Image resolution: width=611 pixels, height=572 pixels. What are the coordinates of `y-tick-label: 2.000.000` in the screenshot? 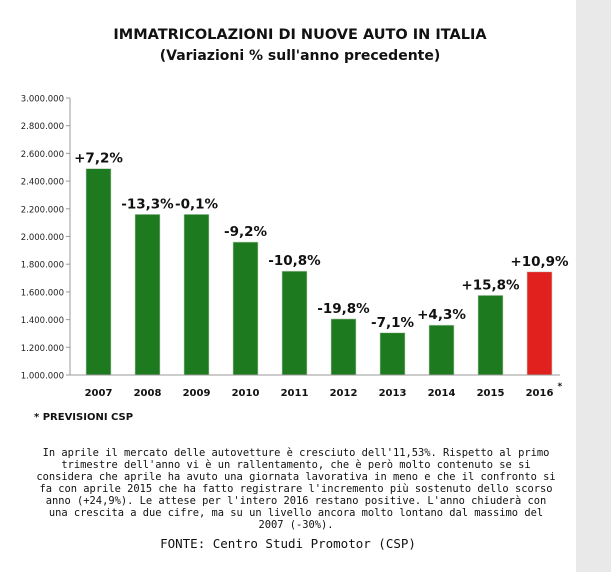 It's located at (42, 238).